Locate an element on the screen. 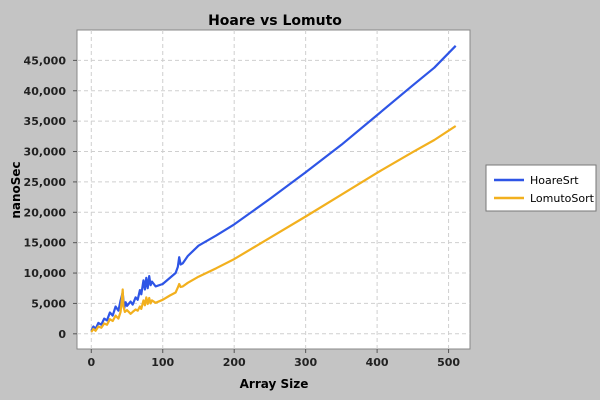  y-tick-label: 45,000 is located at coordinates (45, 60).